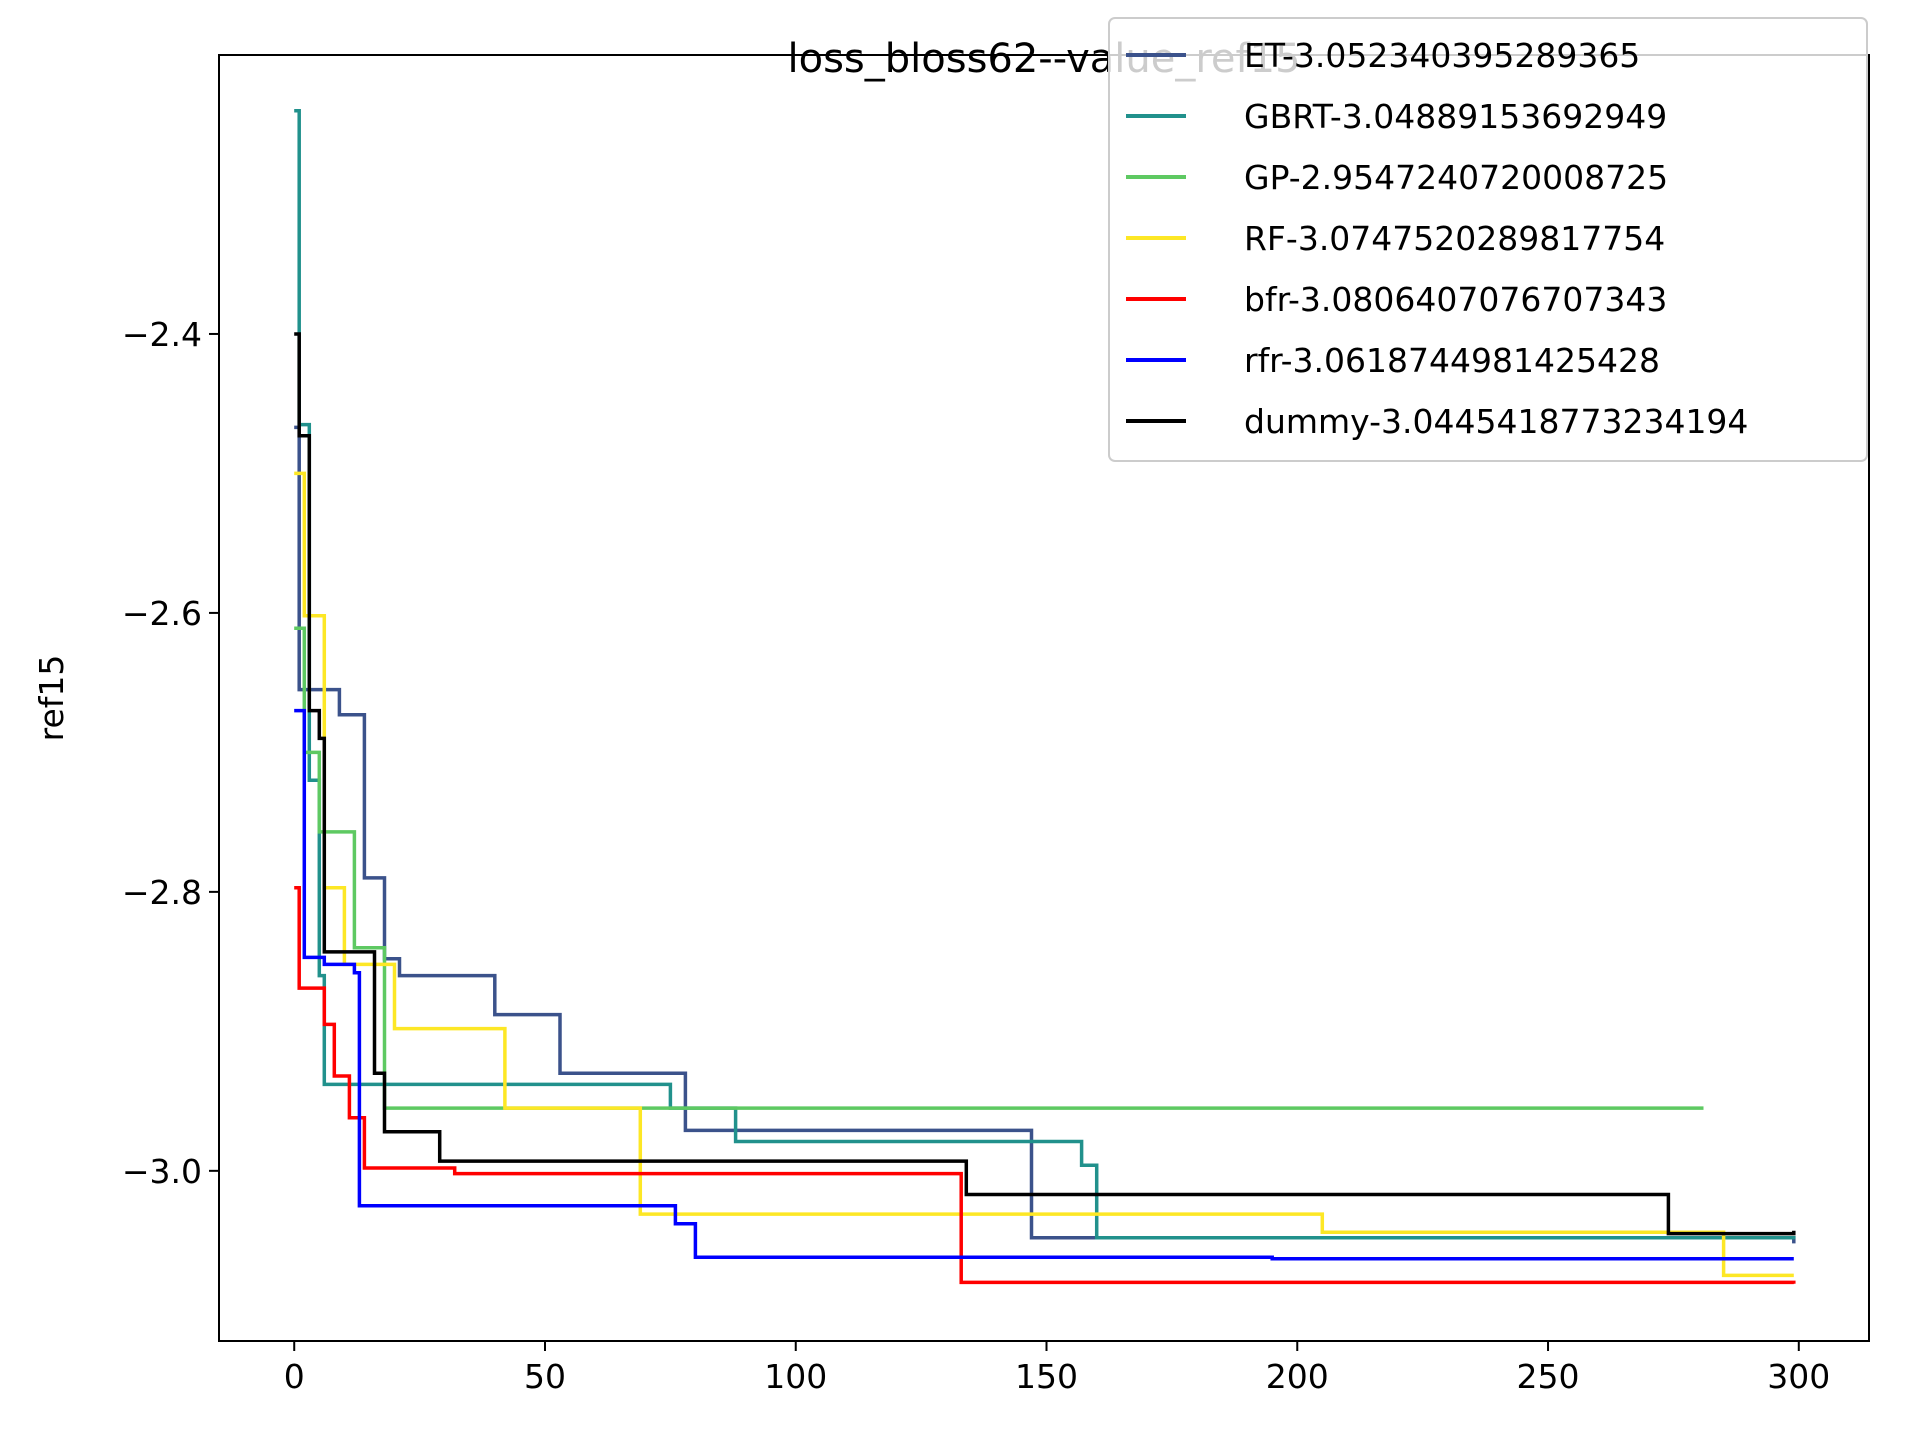  What do you see at coordinates (51, 698) in the screenshot?
I see `y-axis-label: ref15` at bounding box center [51, 698].